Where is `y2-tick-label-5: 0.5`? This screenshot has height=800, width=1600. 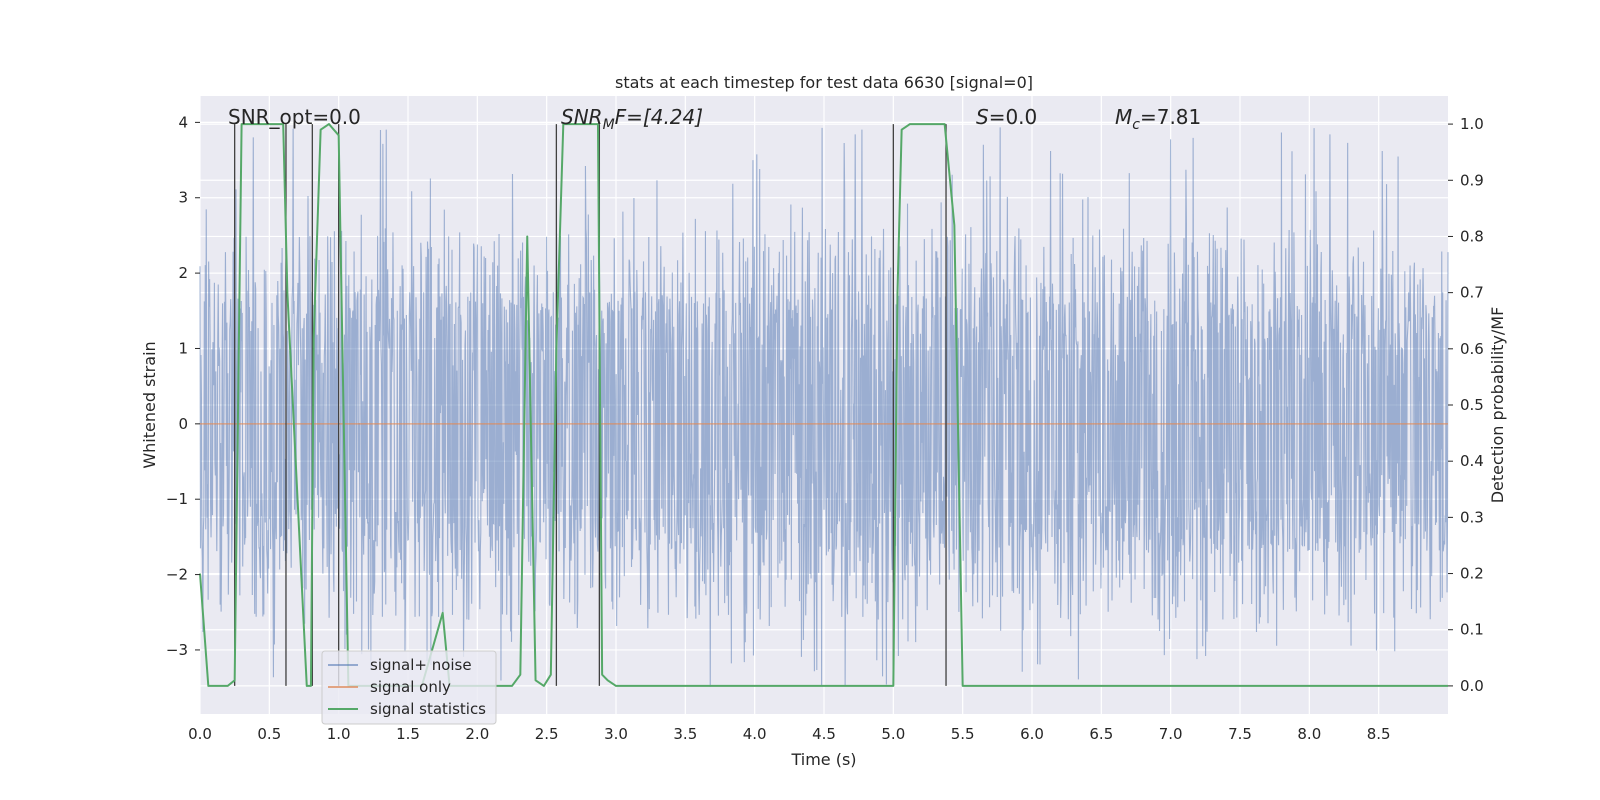 y2-tick-label-5: 0.5 is located at coordinates (1472, 405).